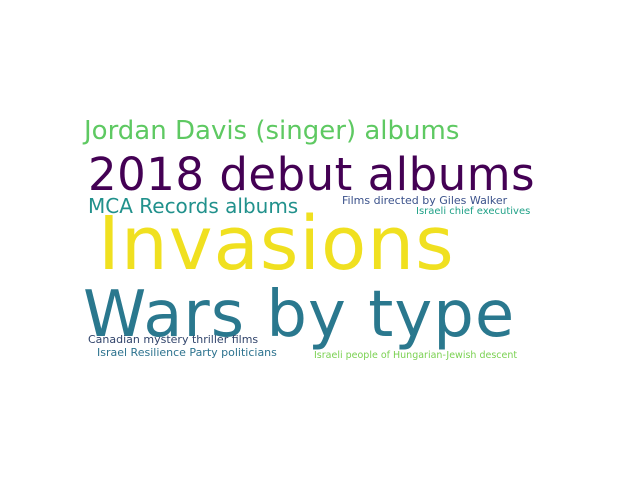  What do you see at coordinates (173, 339) in the screenshot?
I see `word-canadian-mystery-thriller-films: Canadian mystery thriller films` at bounding box center [173, 339].